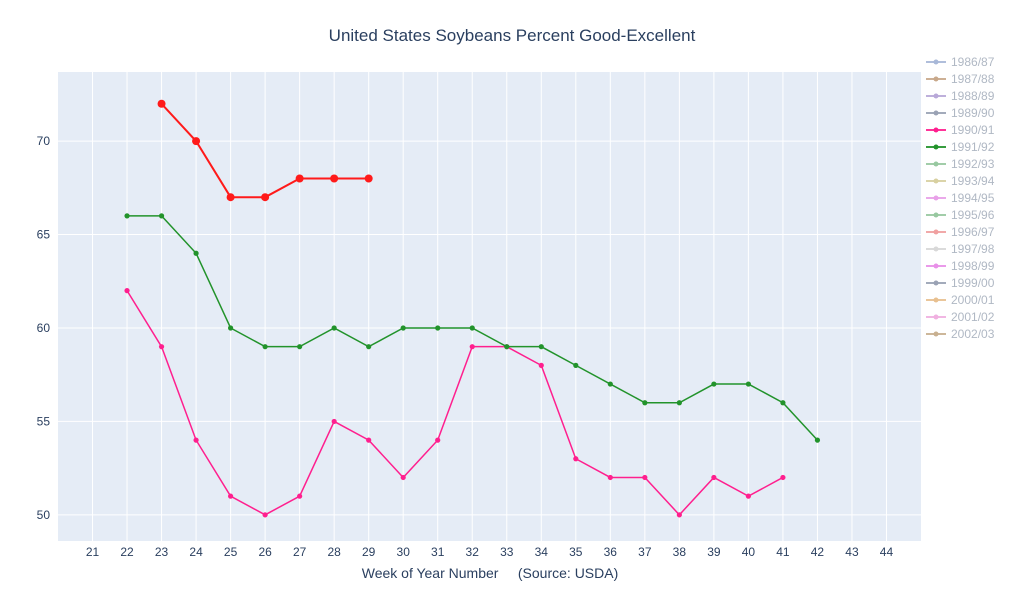 The height and width of the screenshot is (599, 1024). I want to click on x-tick-label: 30, so click(404, 552).